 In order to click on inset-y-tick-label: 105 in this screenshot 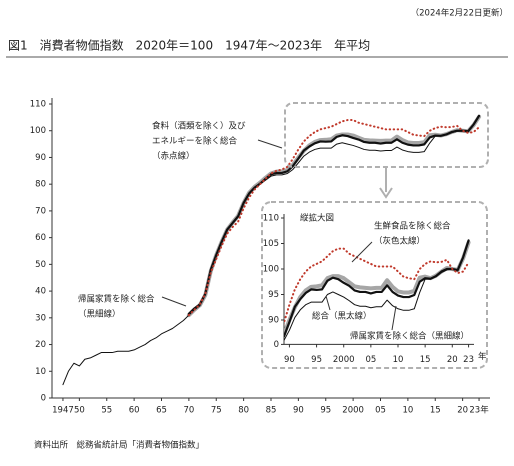, I will do `click(271, 244)`.